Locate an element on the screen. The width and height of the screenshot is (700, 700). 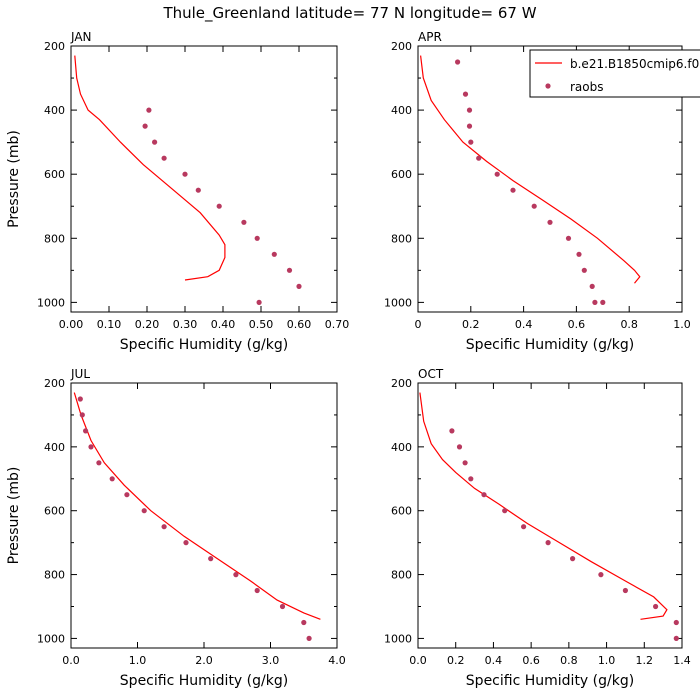
legend-obs-swatch is located at coordinates (548, 86).